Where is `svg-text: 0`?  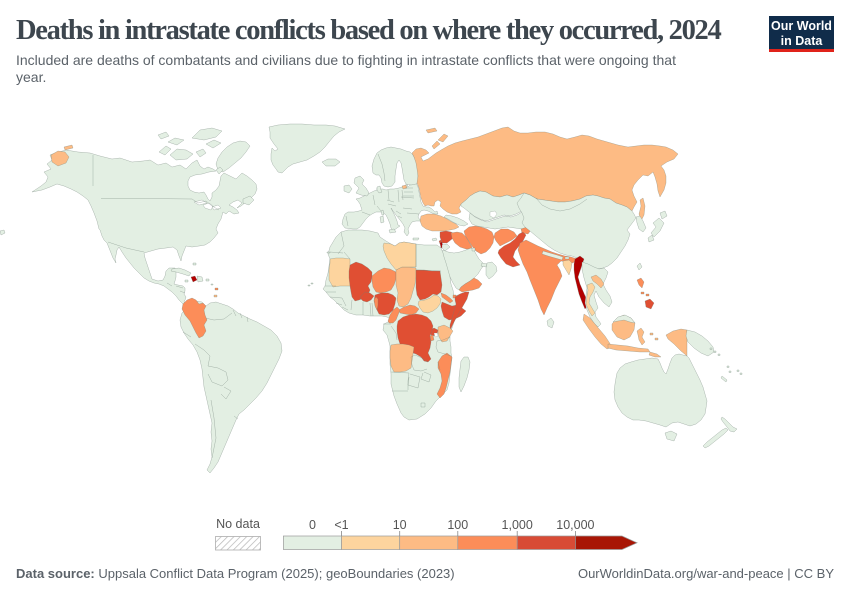
svg-text: 0 is located at coordinates (312, 525).